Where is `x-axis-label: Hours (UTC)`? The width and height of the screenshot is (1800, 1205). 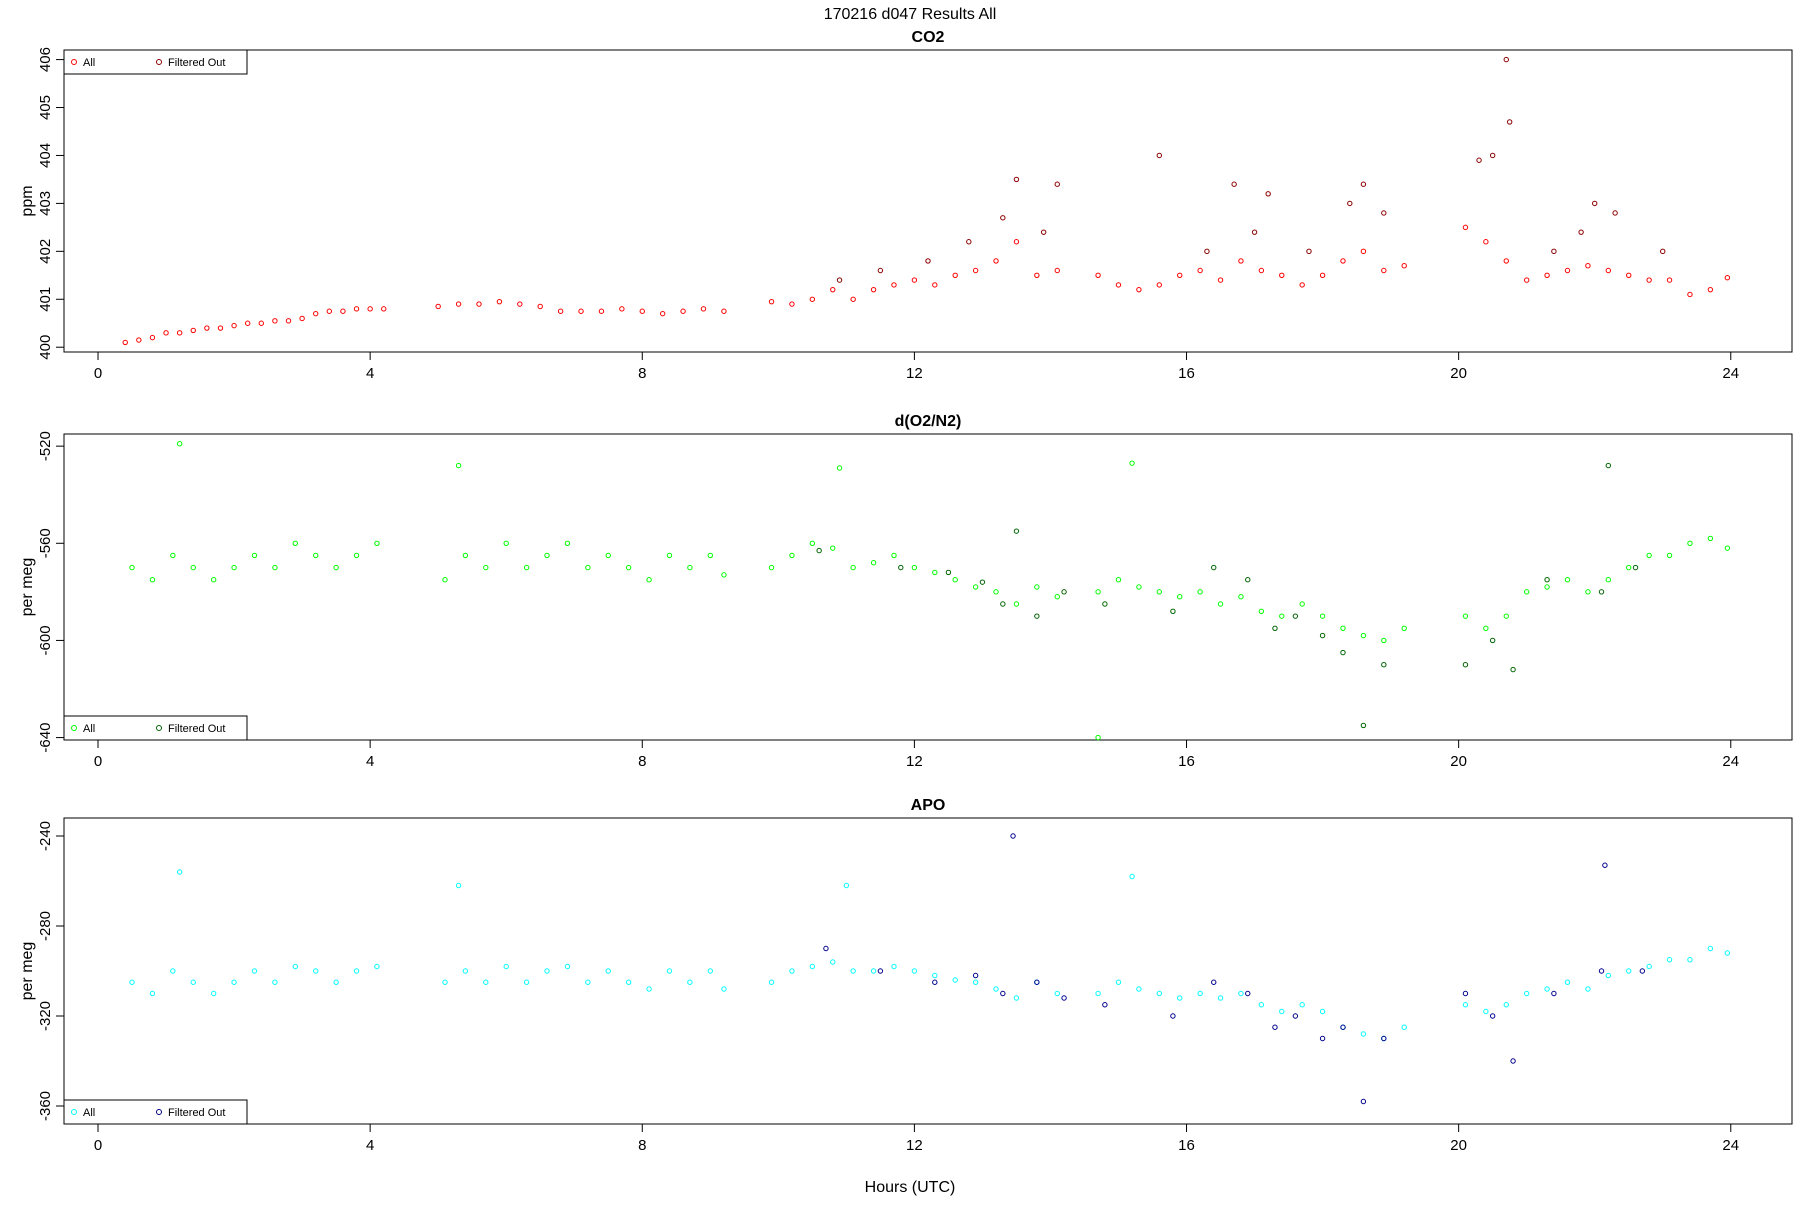
x-axis-label: Hours (UTC) is located at coordinates (910, 1187).